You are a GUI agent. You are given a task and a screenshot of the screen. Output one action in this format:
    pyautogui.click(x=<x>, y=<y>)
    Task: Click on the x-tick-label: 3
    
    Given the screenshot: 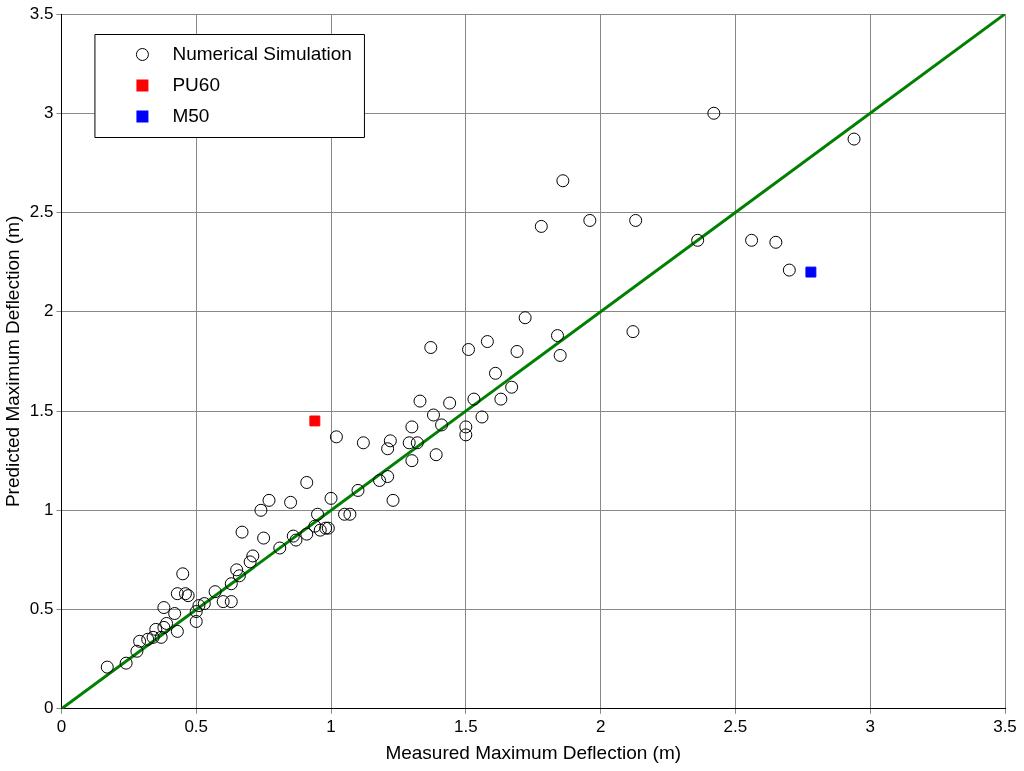 What is the action you would take?
    pyautogui.click(x=870, y=726)
    